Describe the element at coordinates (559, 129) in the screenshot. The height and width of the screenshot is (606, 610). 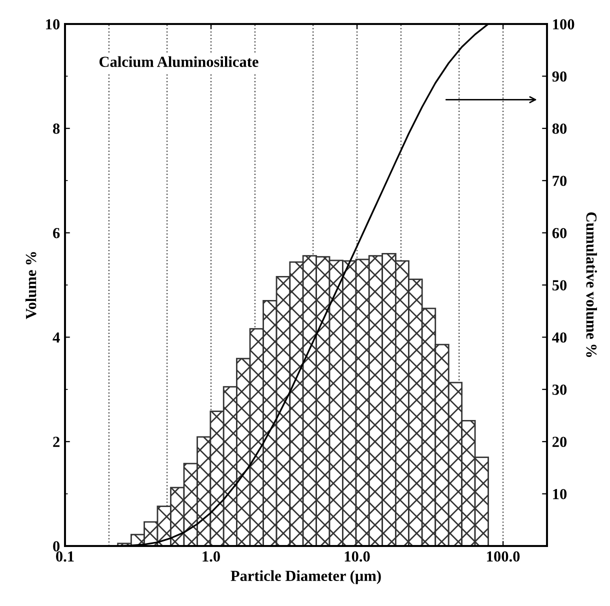
I see `y2-tick-label: 80` at that location.